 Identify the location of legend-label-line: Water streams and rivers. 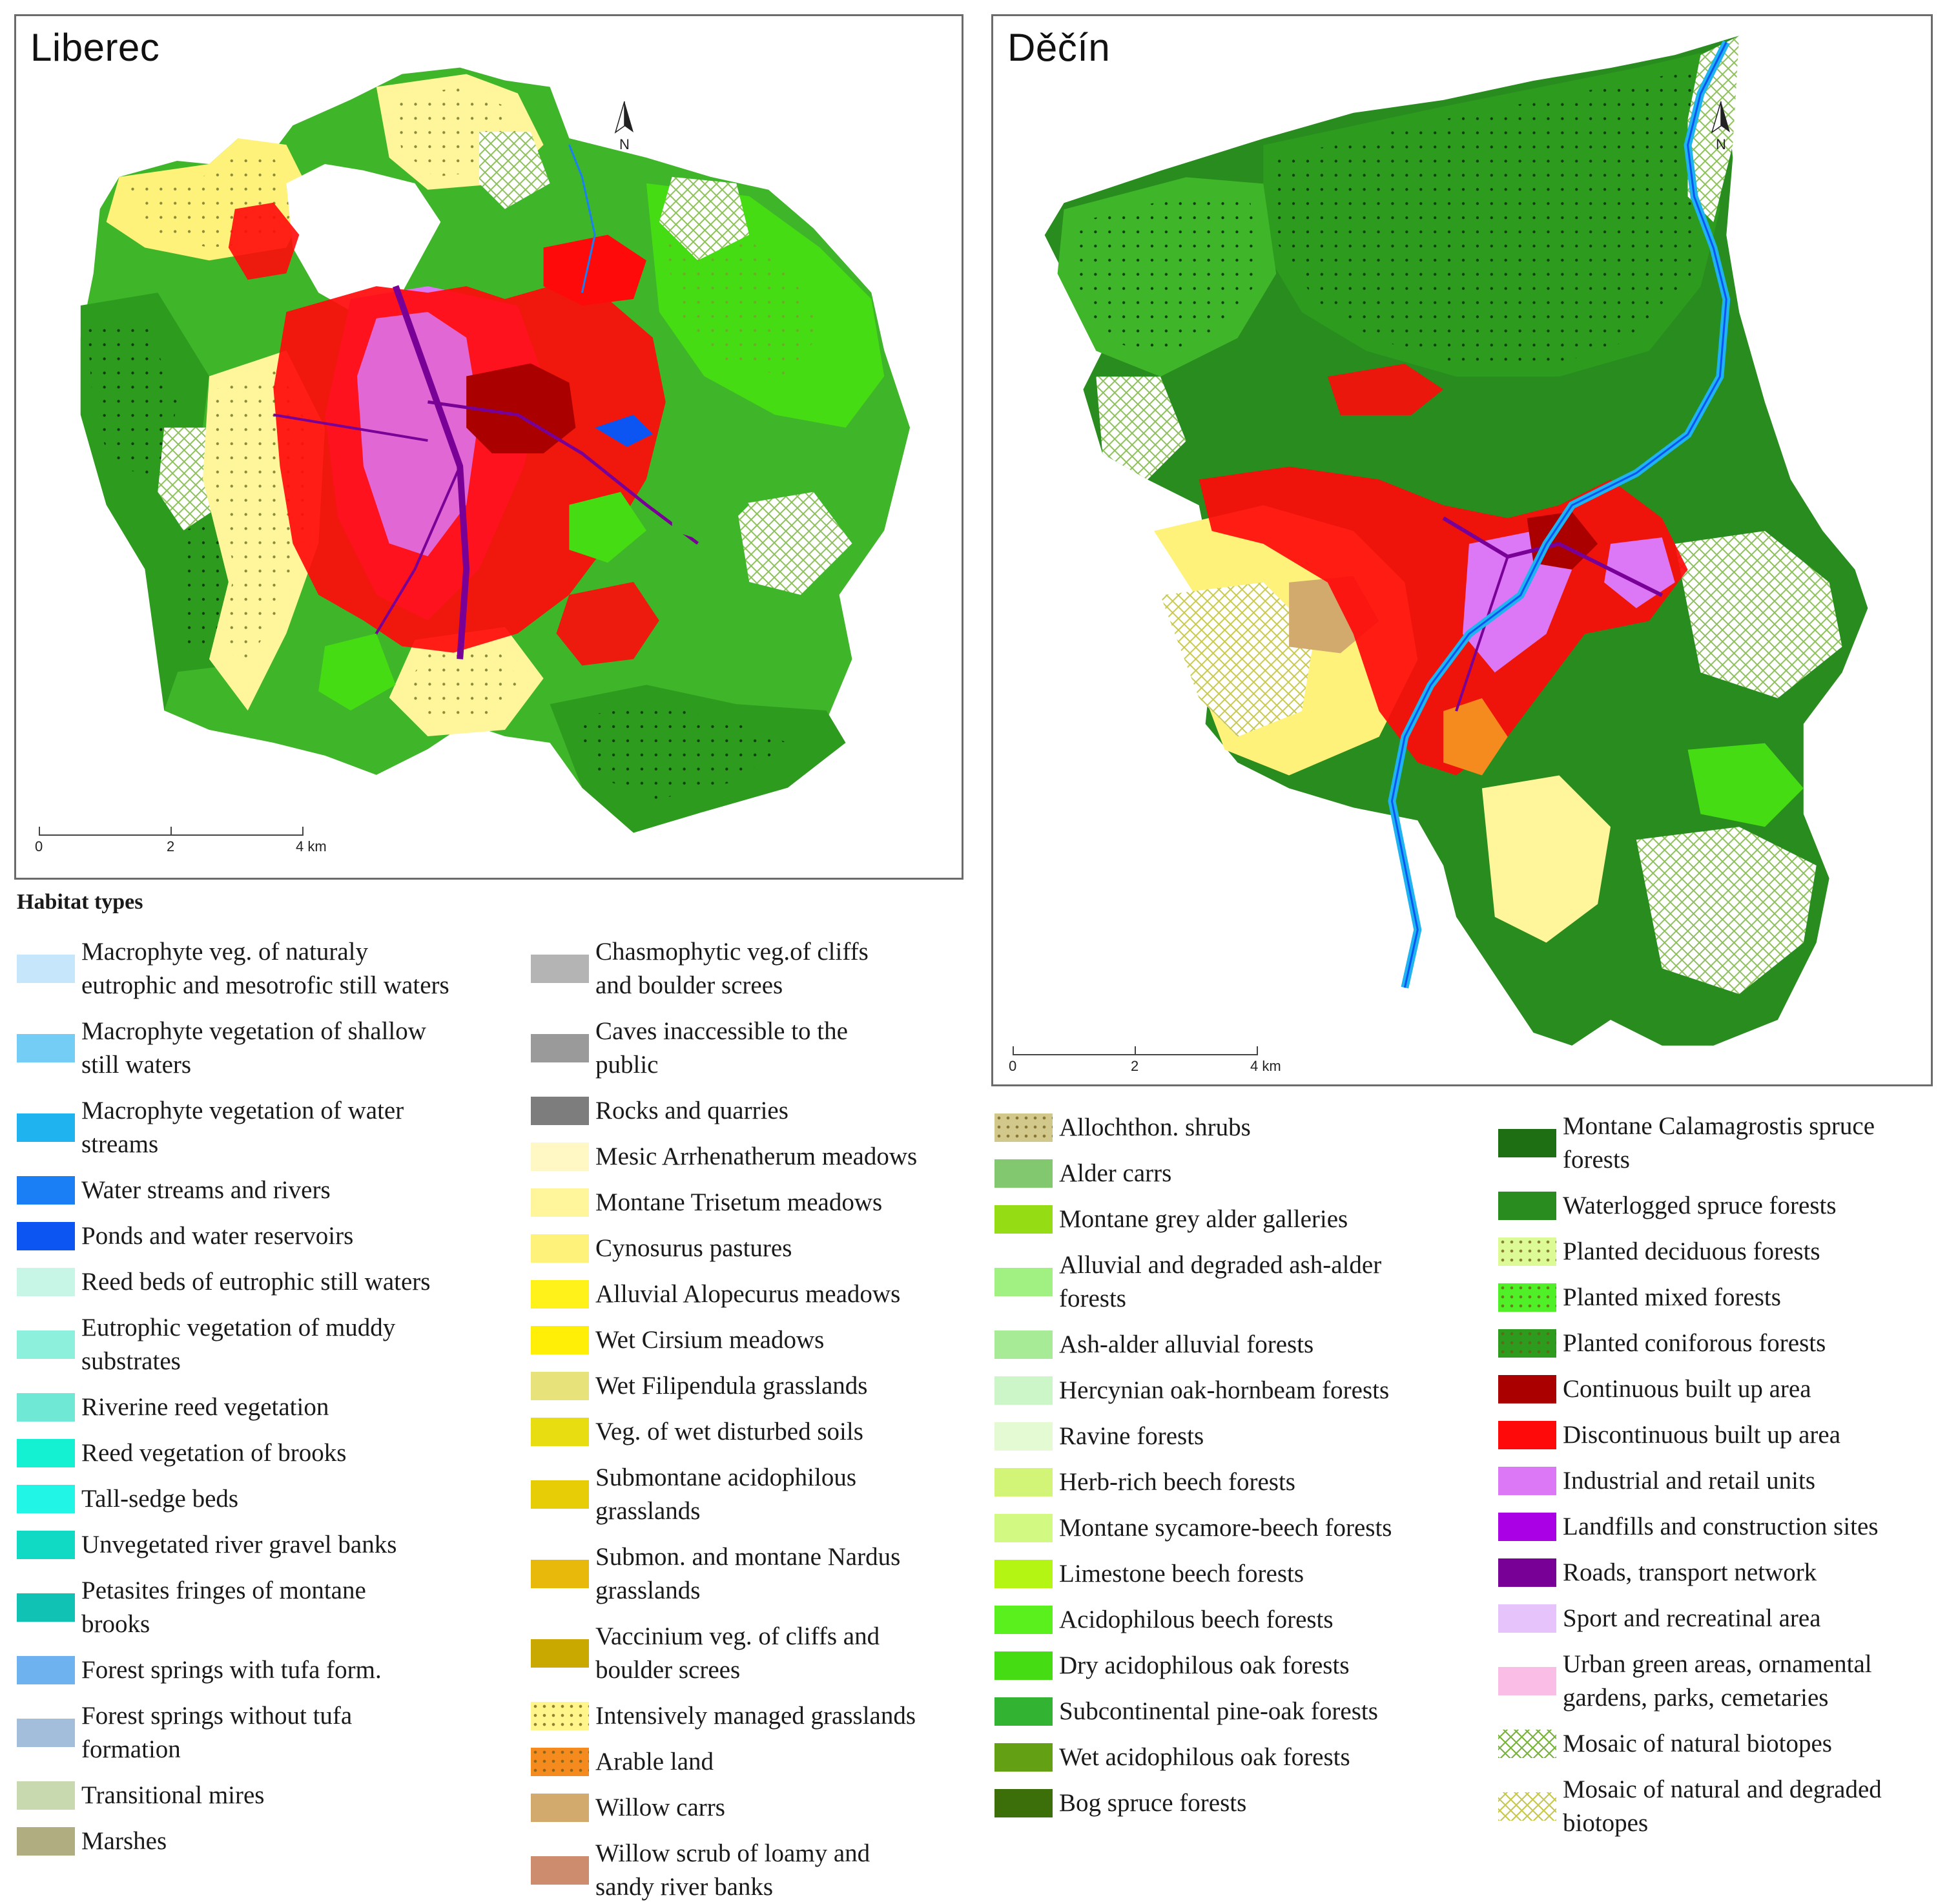
(206, 1190).